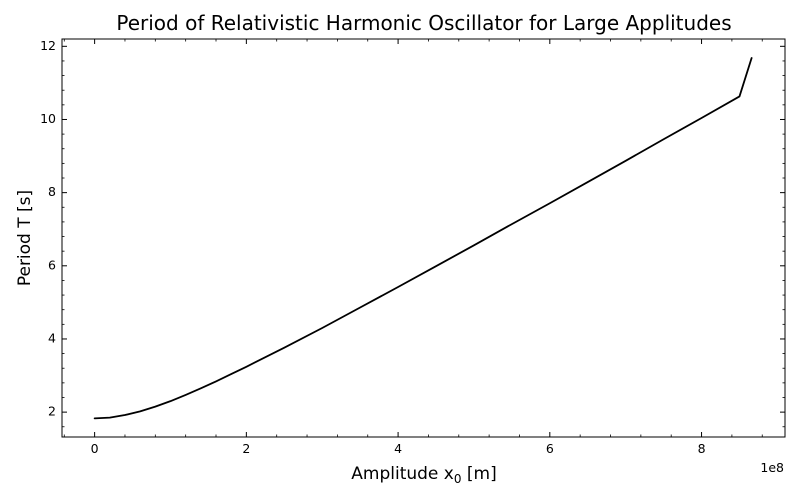 The image size is (800, 504). I want to click on x-tick-label: 0, so click(95, 448).